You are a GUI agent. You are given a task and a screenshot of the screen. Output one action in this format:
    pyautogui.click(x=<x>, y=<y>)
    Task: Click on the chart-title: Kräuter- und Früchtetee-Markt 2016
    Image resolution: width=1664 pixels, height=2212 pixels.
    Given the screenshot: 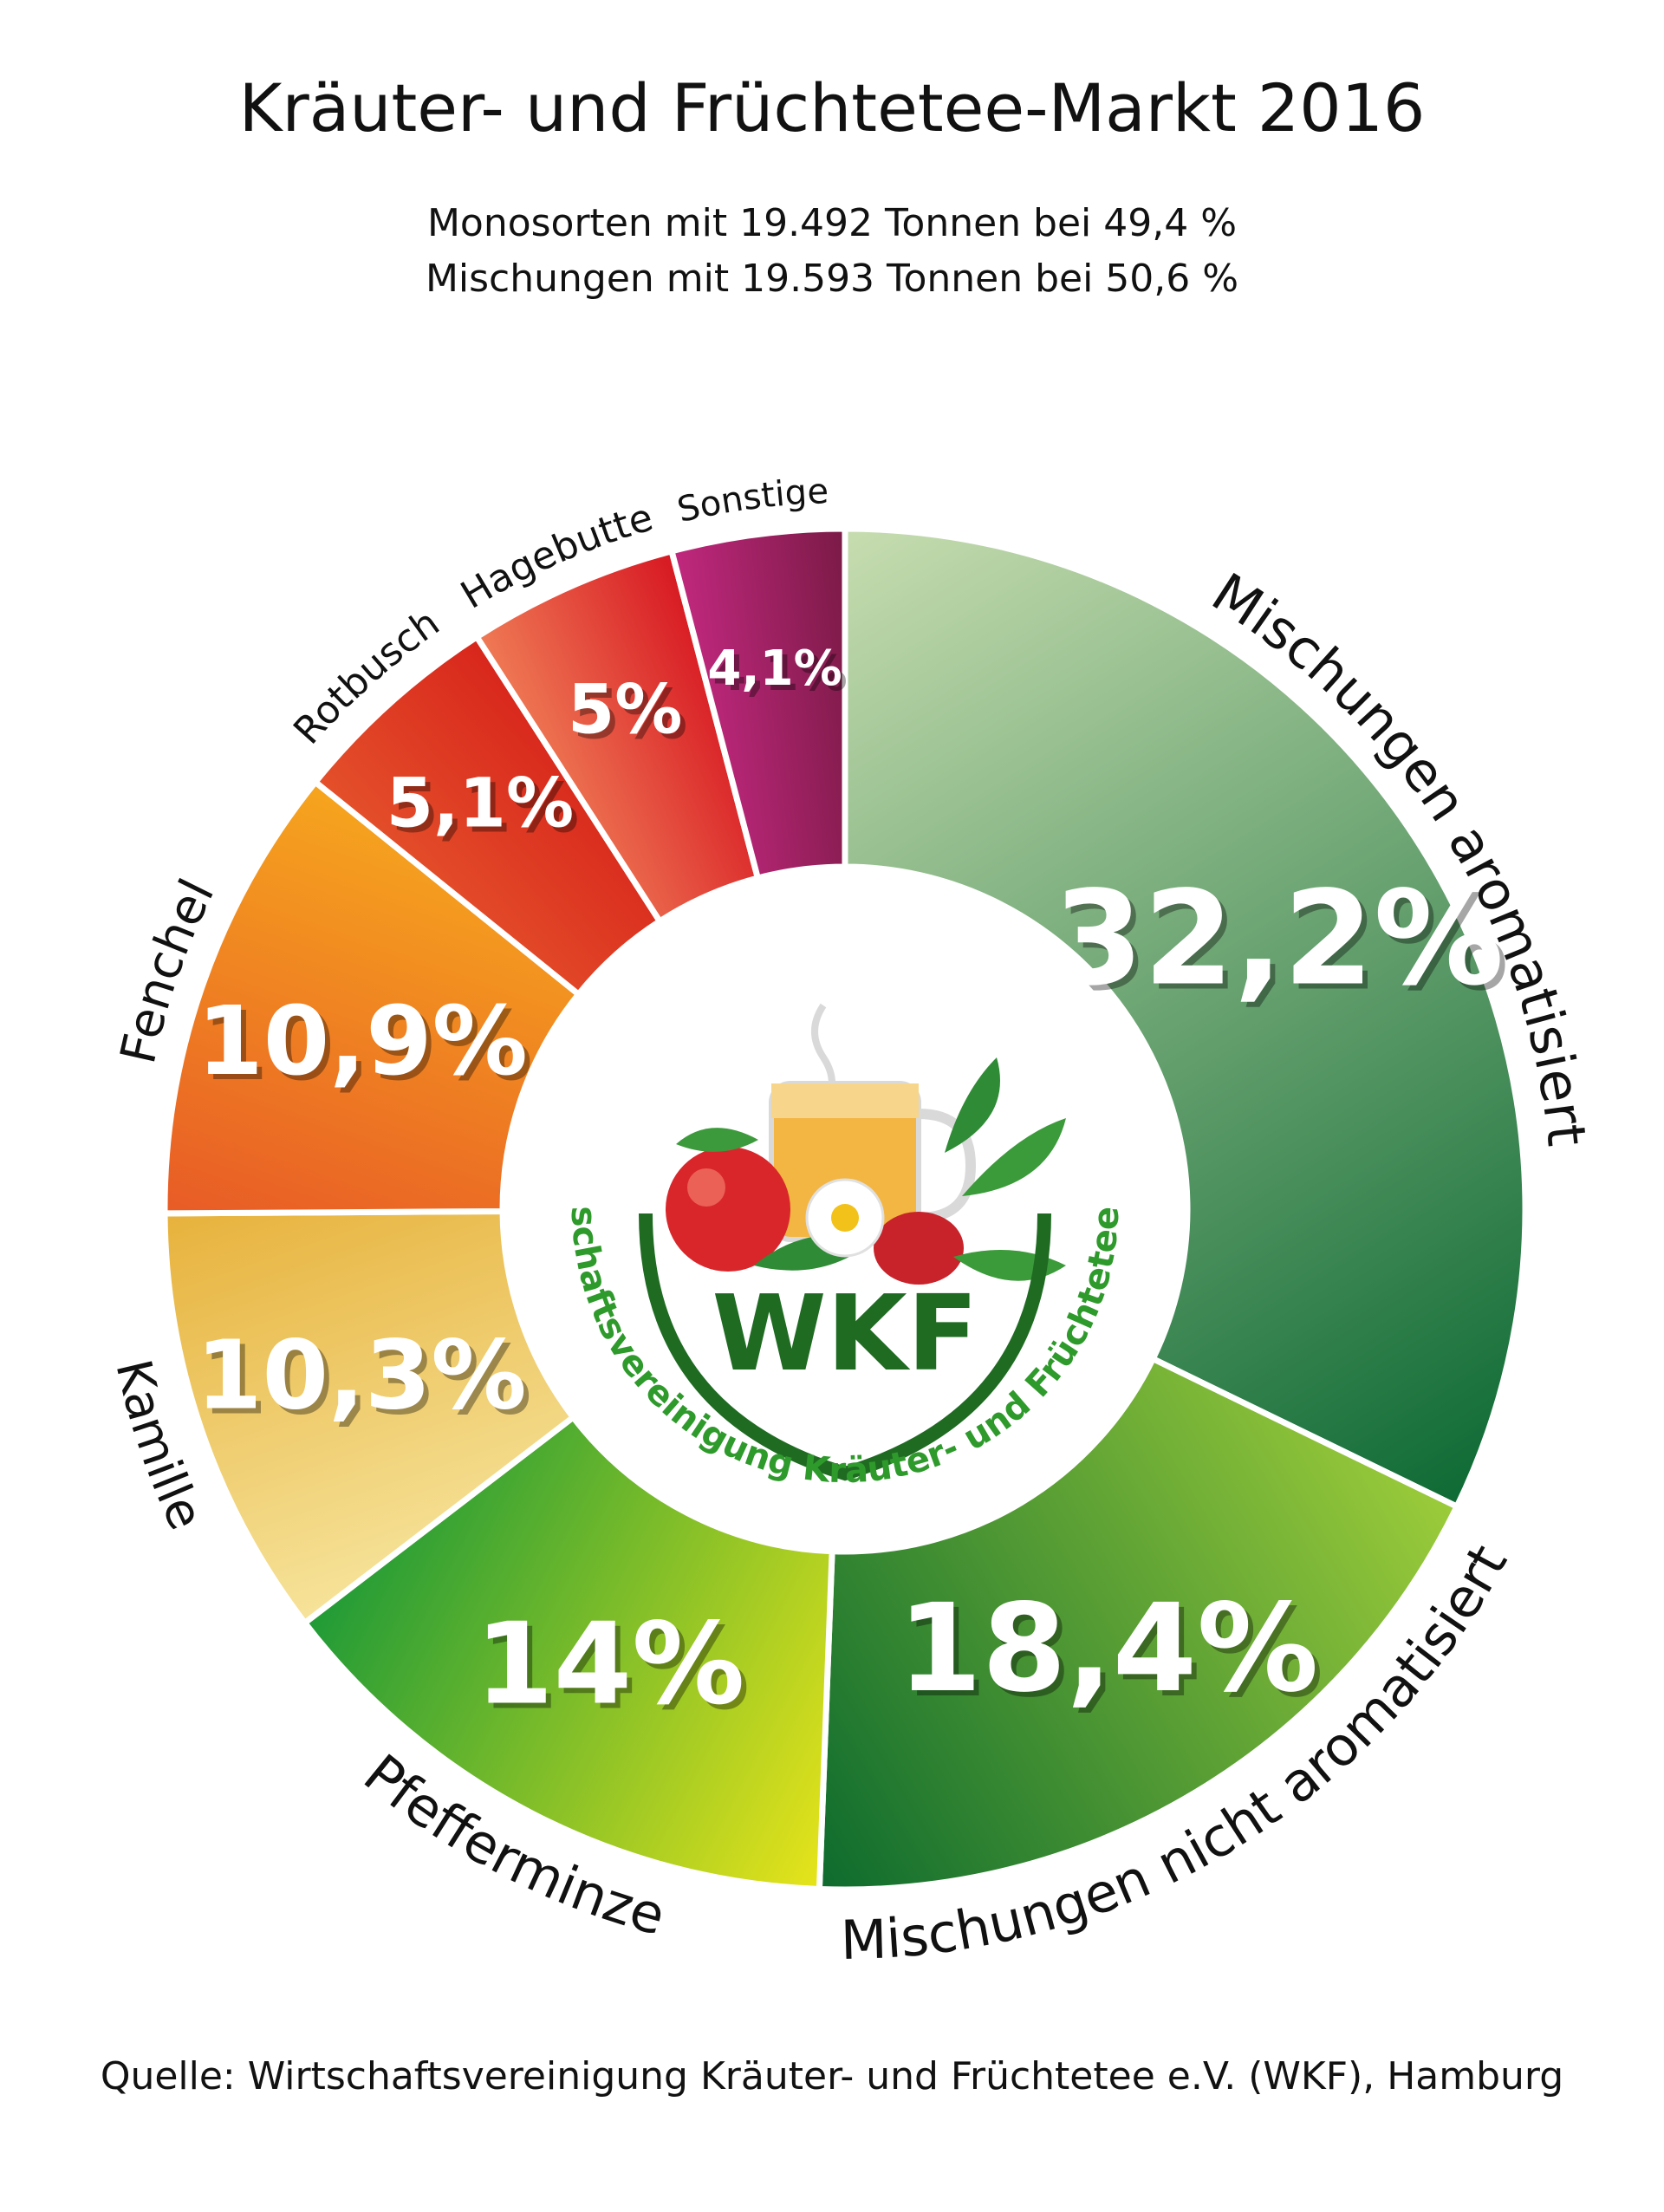 What is the action you would take?
    pyautogui.click(x=832, y=107)
    